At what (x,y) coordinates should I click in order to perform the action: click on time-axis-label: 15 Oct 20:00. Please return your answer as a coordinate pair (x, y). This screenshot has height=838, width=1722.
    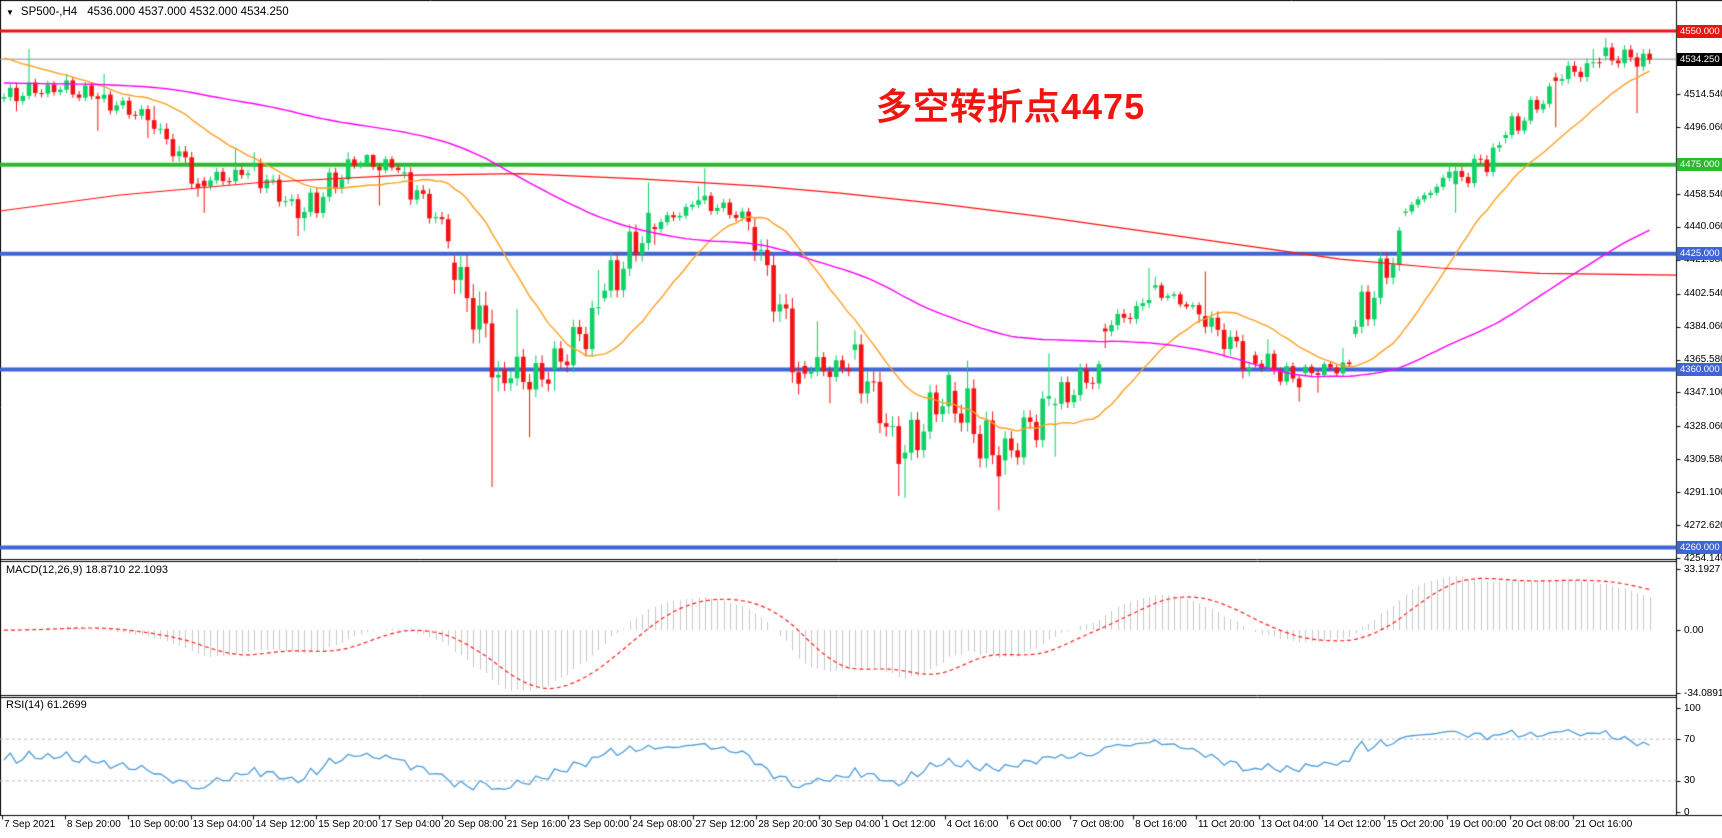
    Looking at the image, I should click on (1415, 824).